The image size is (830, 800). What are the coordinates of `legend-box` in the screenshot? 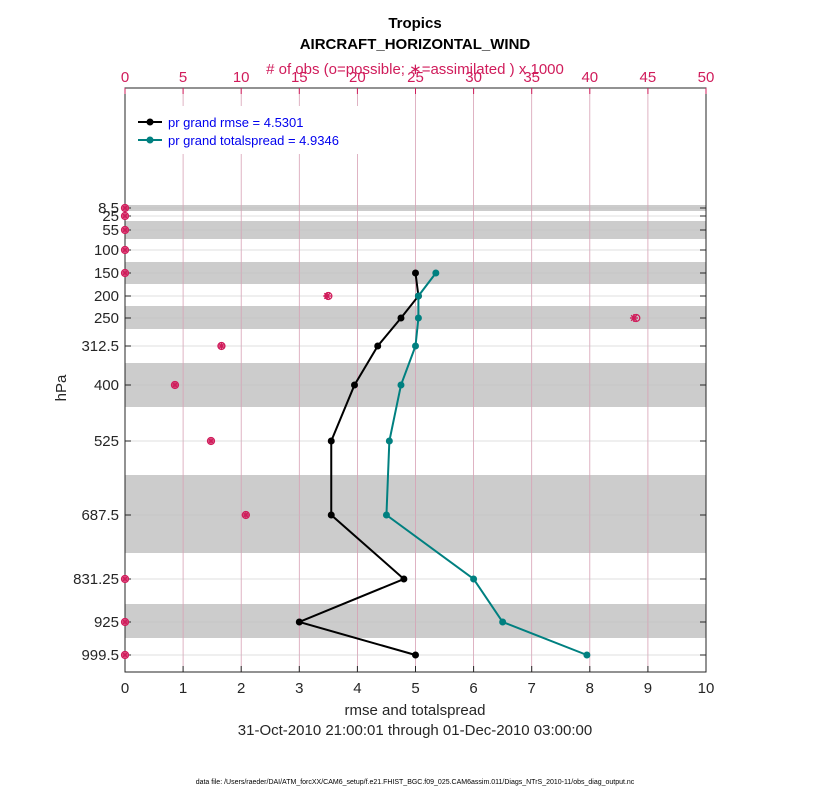 It's located at (255, 130).